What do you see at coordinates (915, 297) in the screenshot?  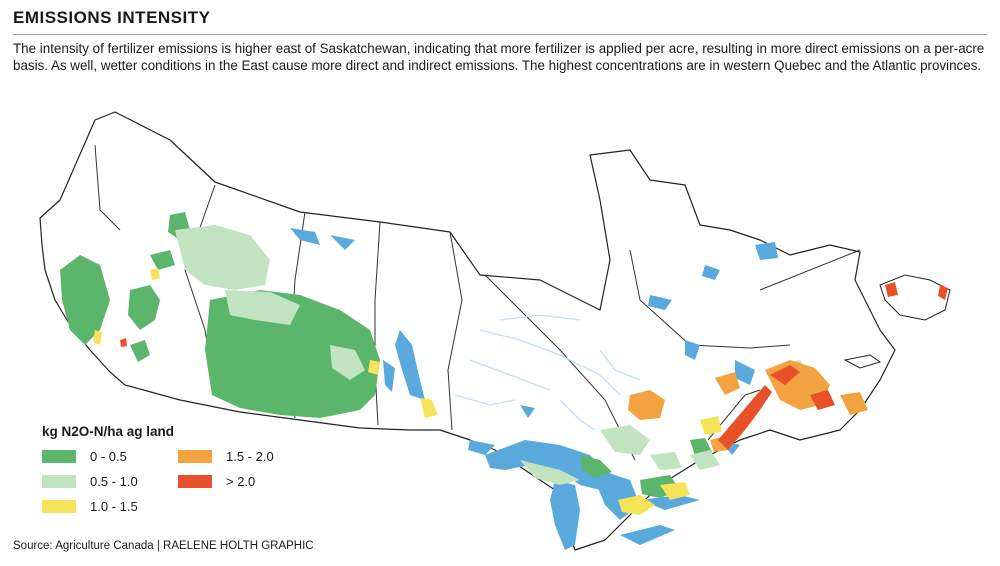 I see `newfoundland-outline` at bounding box center [915, 297].